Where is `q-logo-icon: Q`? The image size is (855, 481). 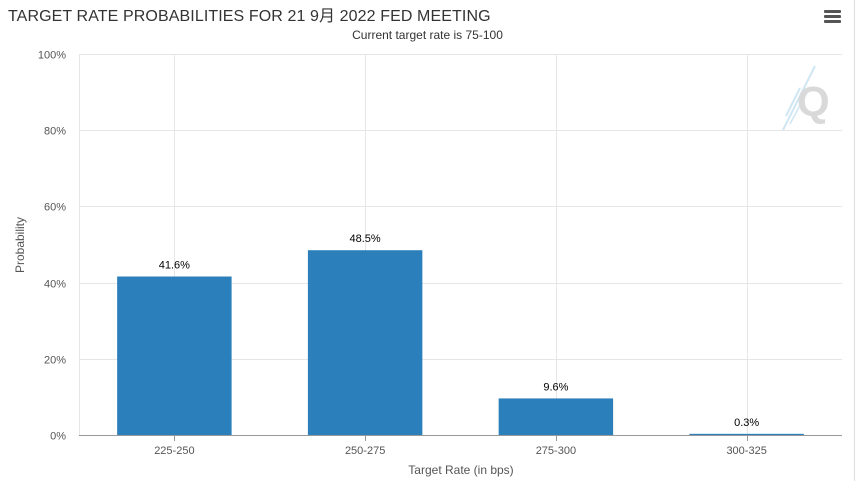 q-logo-icon: Q is located at coordinates (806, 98).